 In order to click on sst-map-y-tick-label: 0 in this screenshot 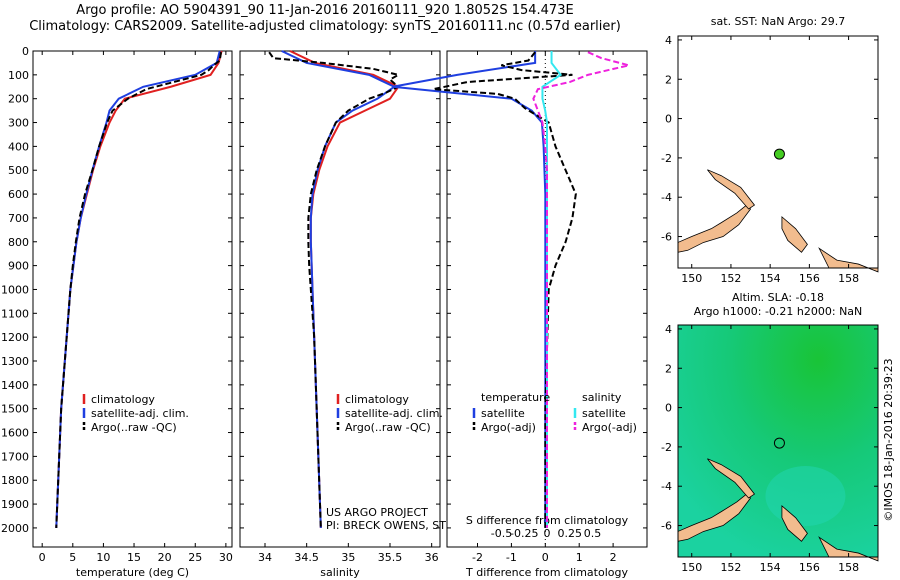, I will do `click(668, 119)`.